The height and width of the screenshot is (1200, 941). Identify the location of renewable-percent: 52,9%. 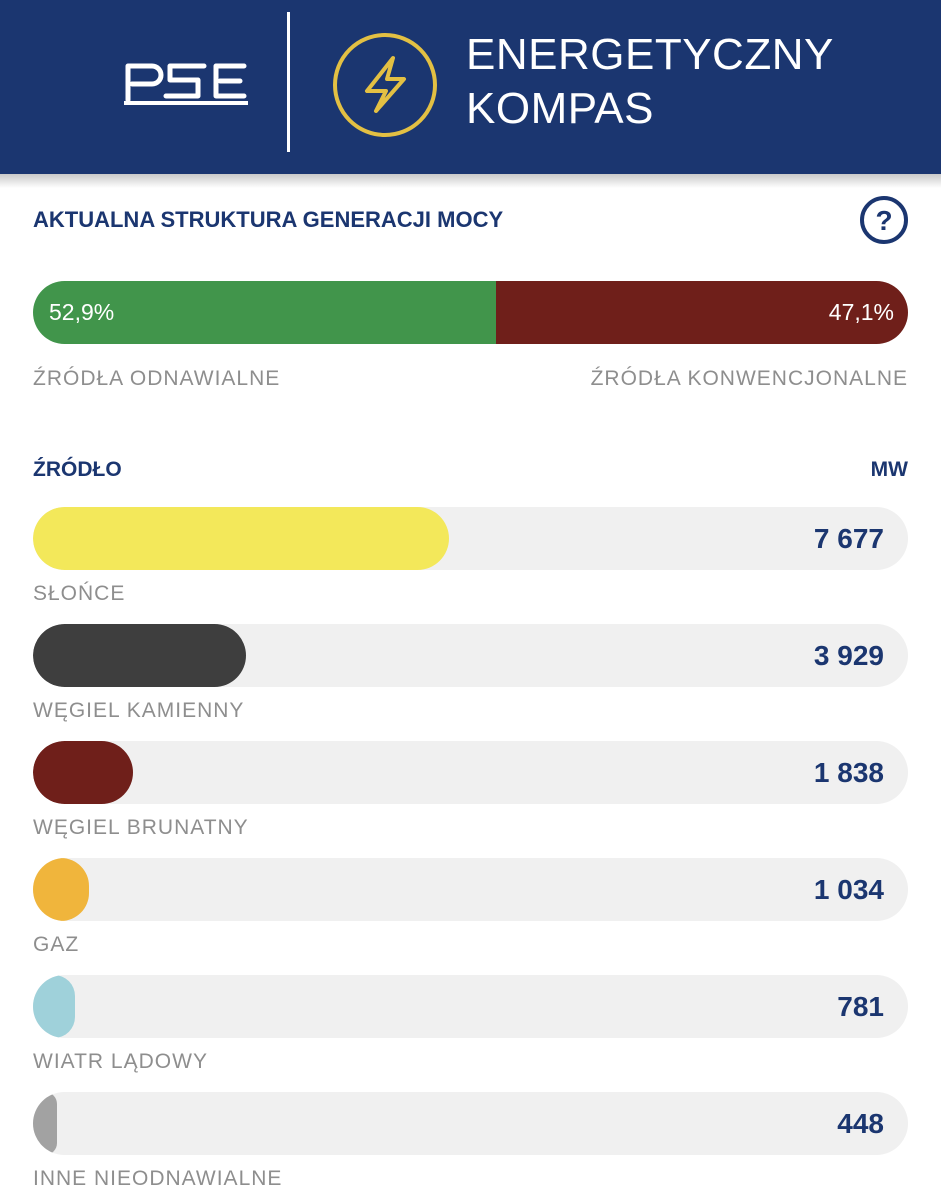
(82, 312).